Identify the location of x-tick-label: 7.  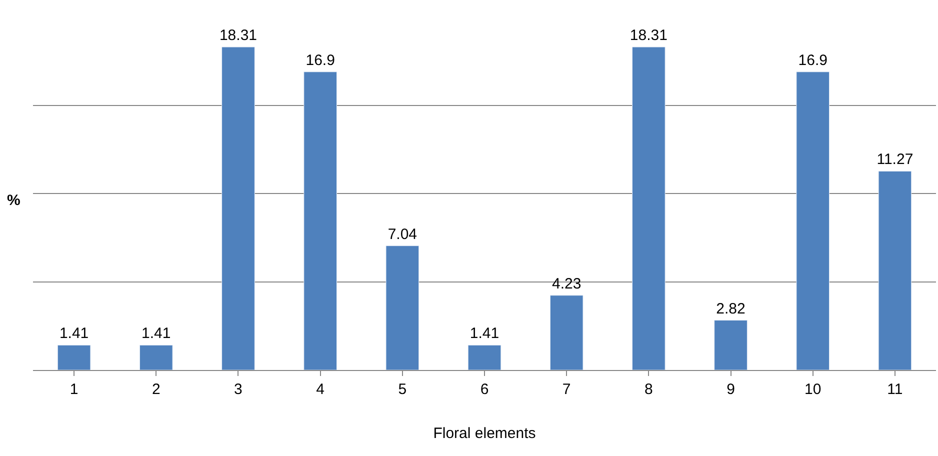
(566, 389).